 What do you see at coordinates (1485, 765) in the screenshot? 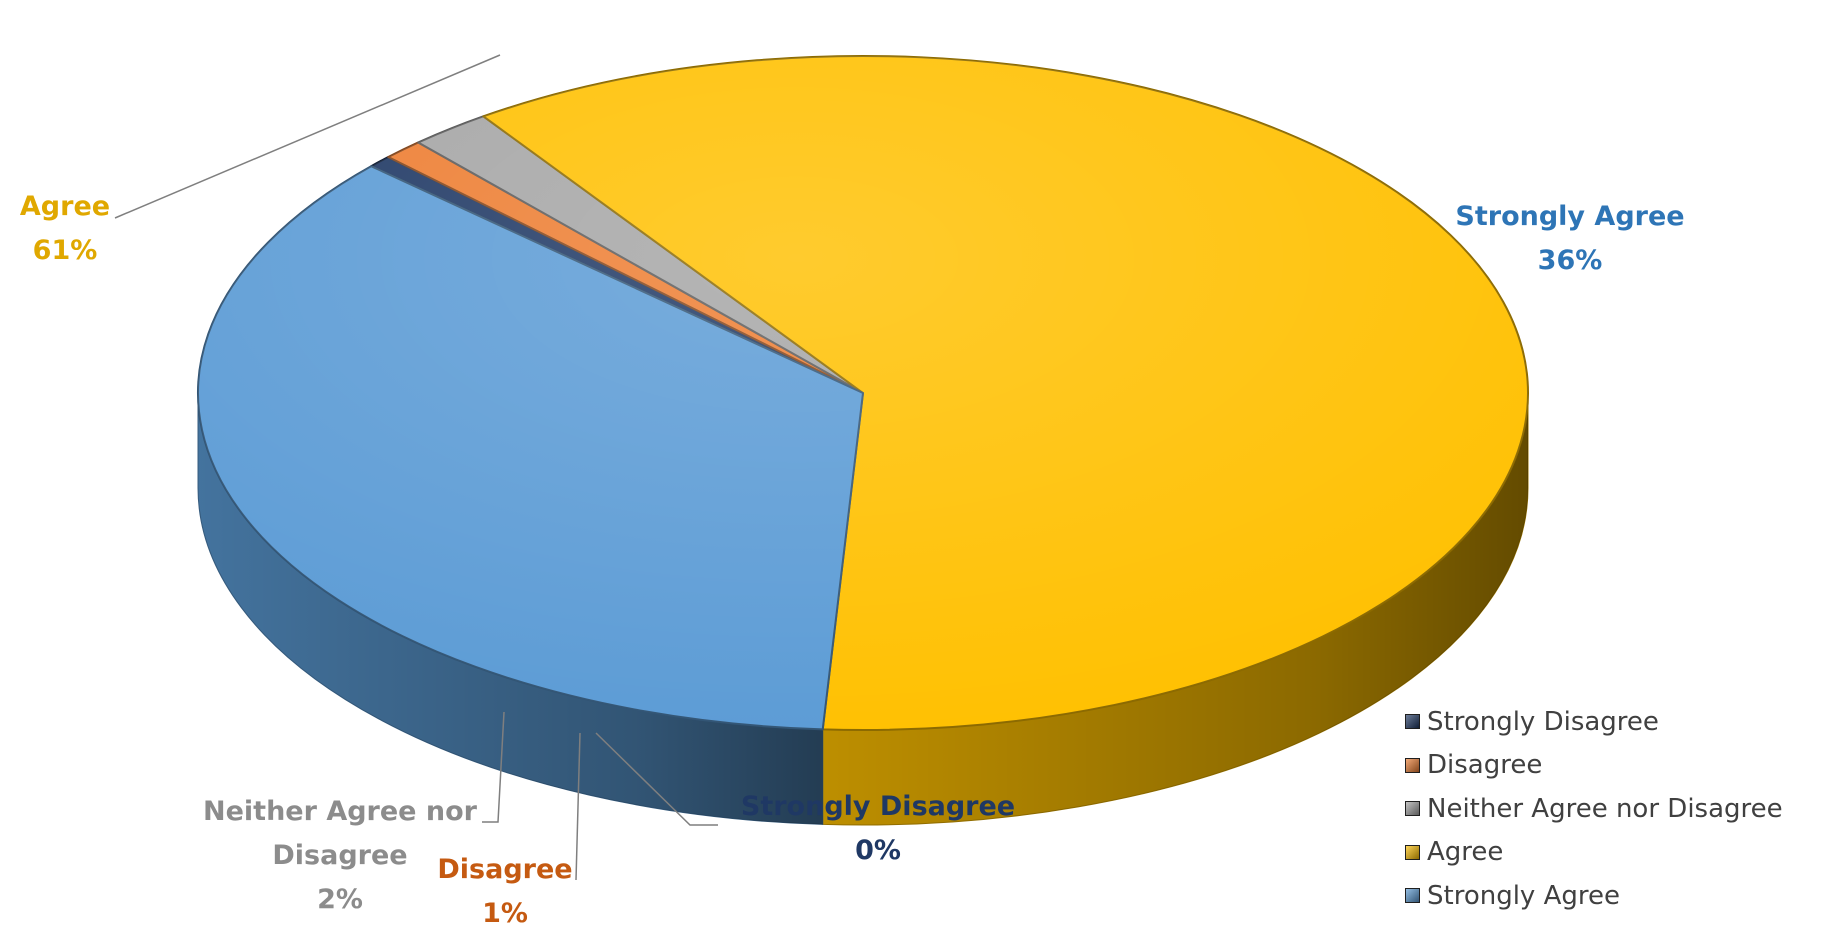
I see `legend-label: Disagree` at bounding box center [1485, 765].